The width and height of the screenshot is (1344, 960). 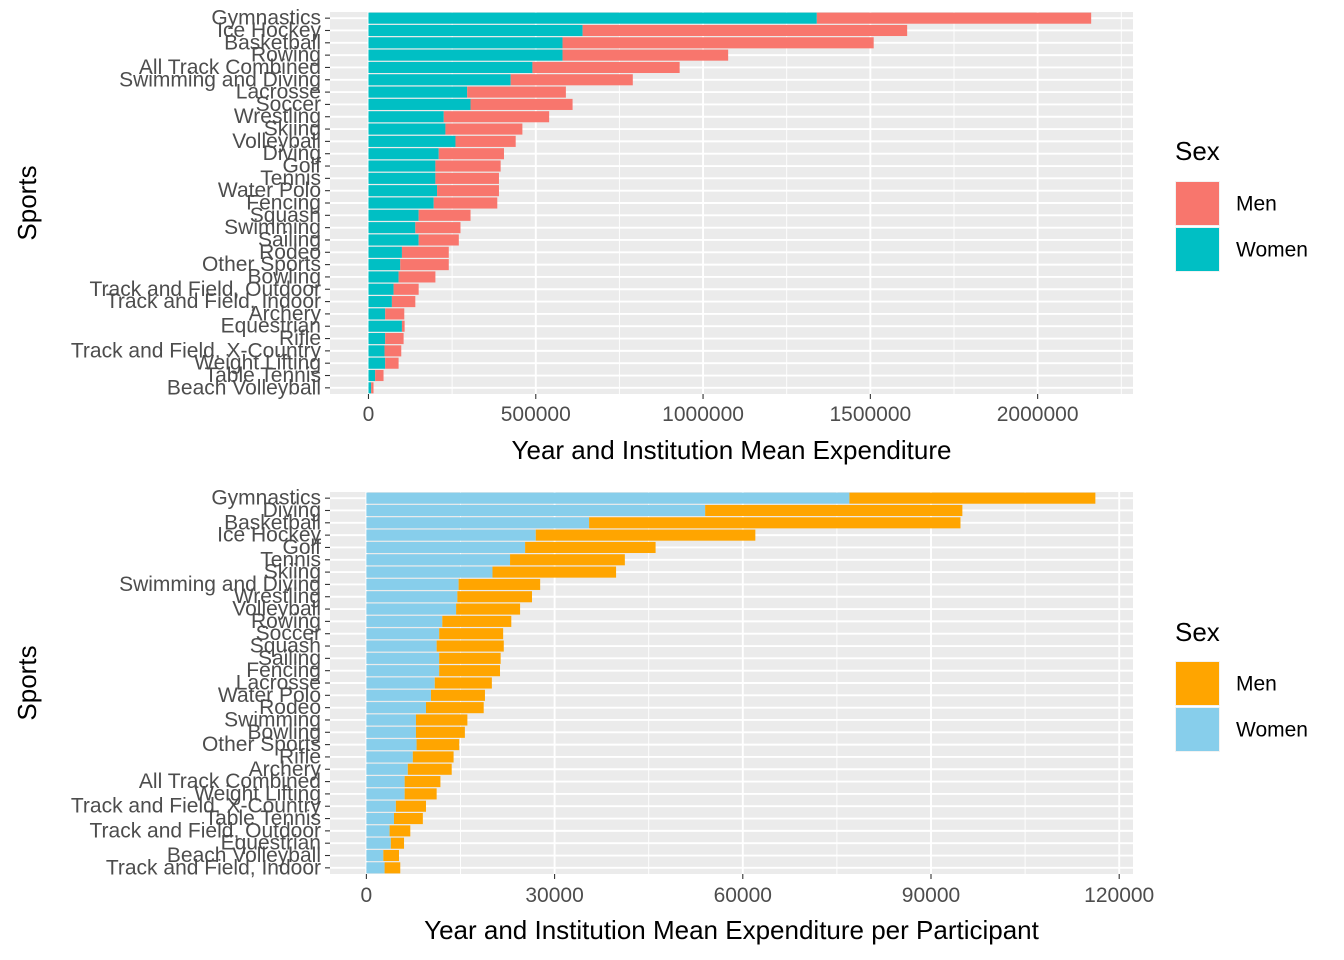 I want to click on y-tick-label: Basketball, so click(x=272, y=522).